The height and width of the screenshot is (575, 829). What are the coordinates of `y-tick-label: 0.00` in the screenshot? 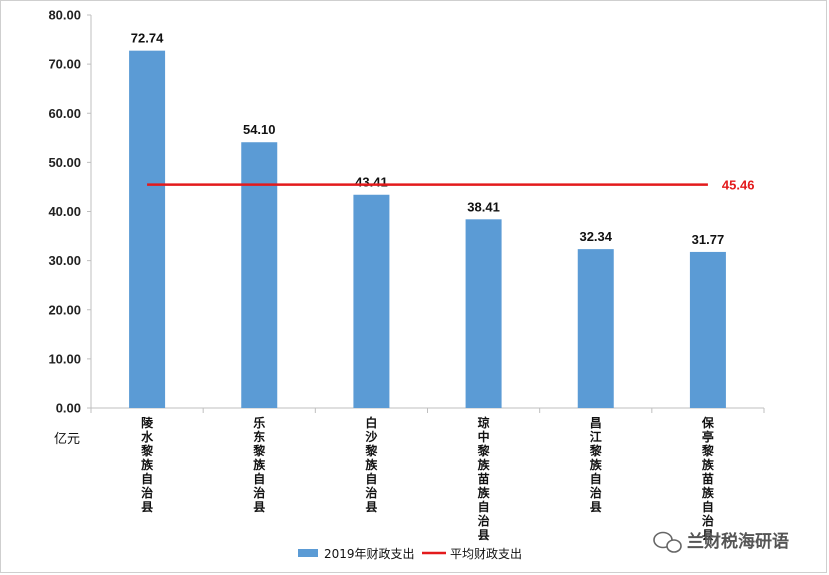 It's located at (68, 408).